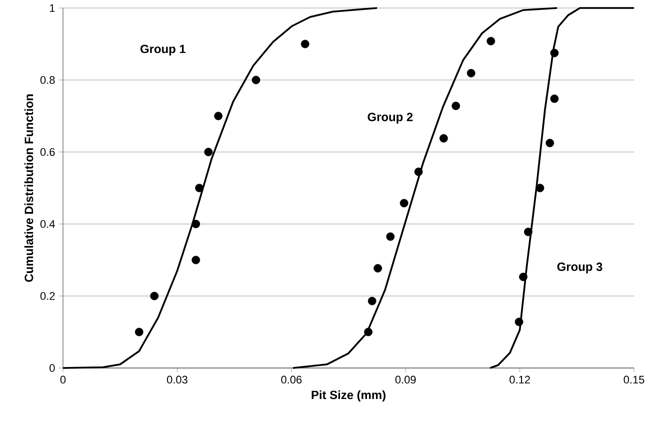 This screenshot has height=430, width=648. I want to click on x-tick-label: 0.03, so click(177, 380).